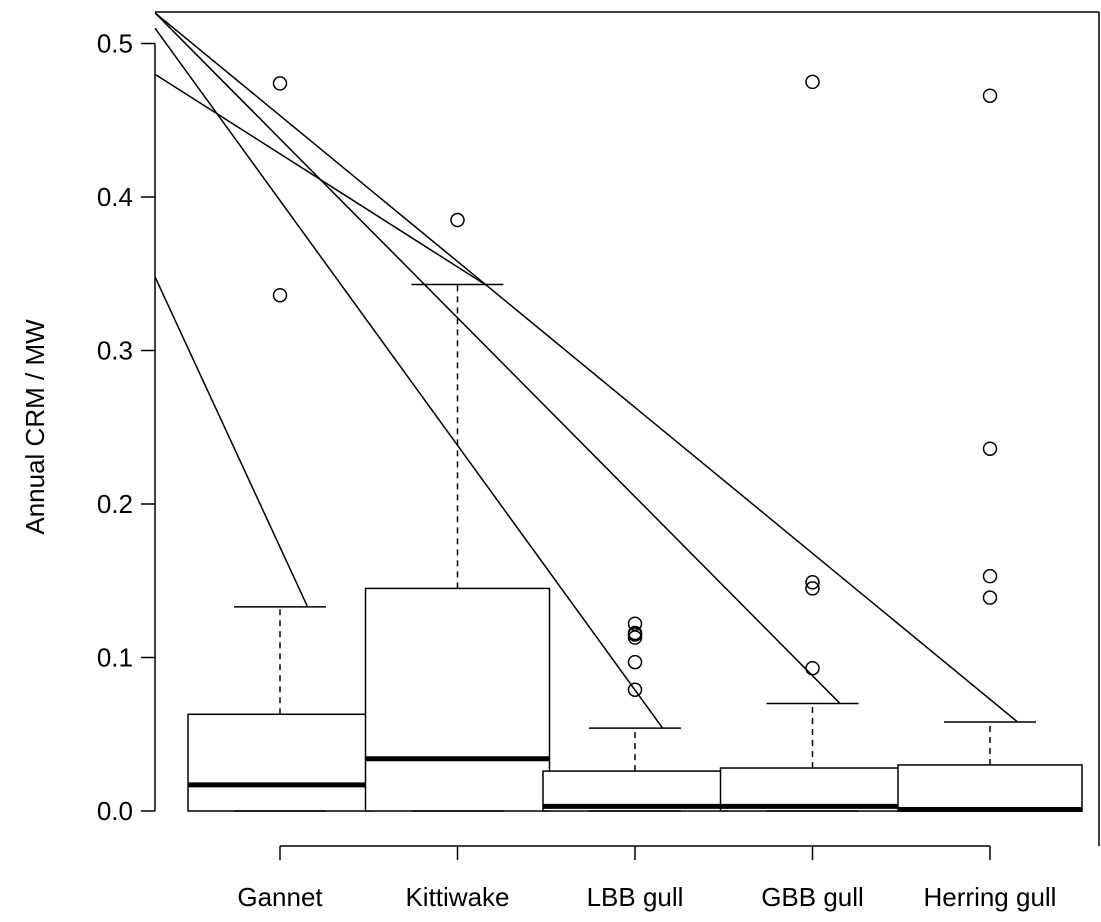  Describe the element at coordinates (115, 504) in the screenshot. I see `y-tick-label: 0.2` at that location.